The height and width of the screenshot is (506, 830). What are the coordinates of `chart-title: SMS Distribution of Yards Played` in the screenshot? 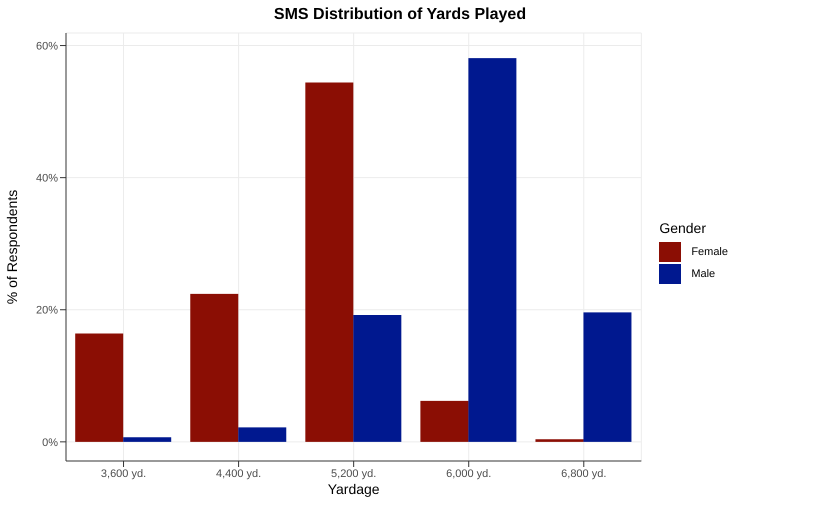 It's located at (400, 15).